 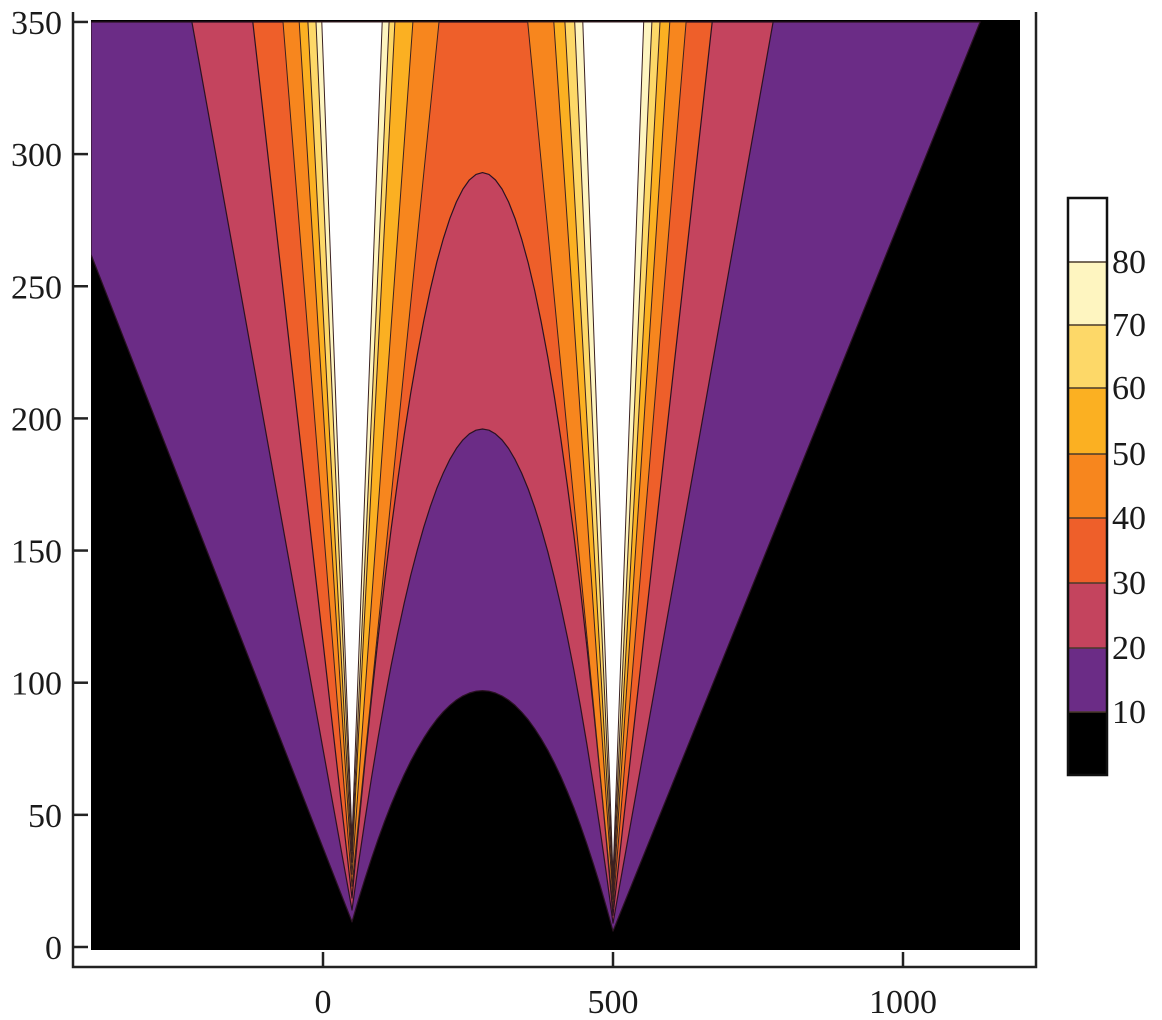 I want to click on colorbar-frame, so click(x=1087, y=486).